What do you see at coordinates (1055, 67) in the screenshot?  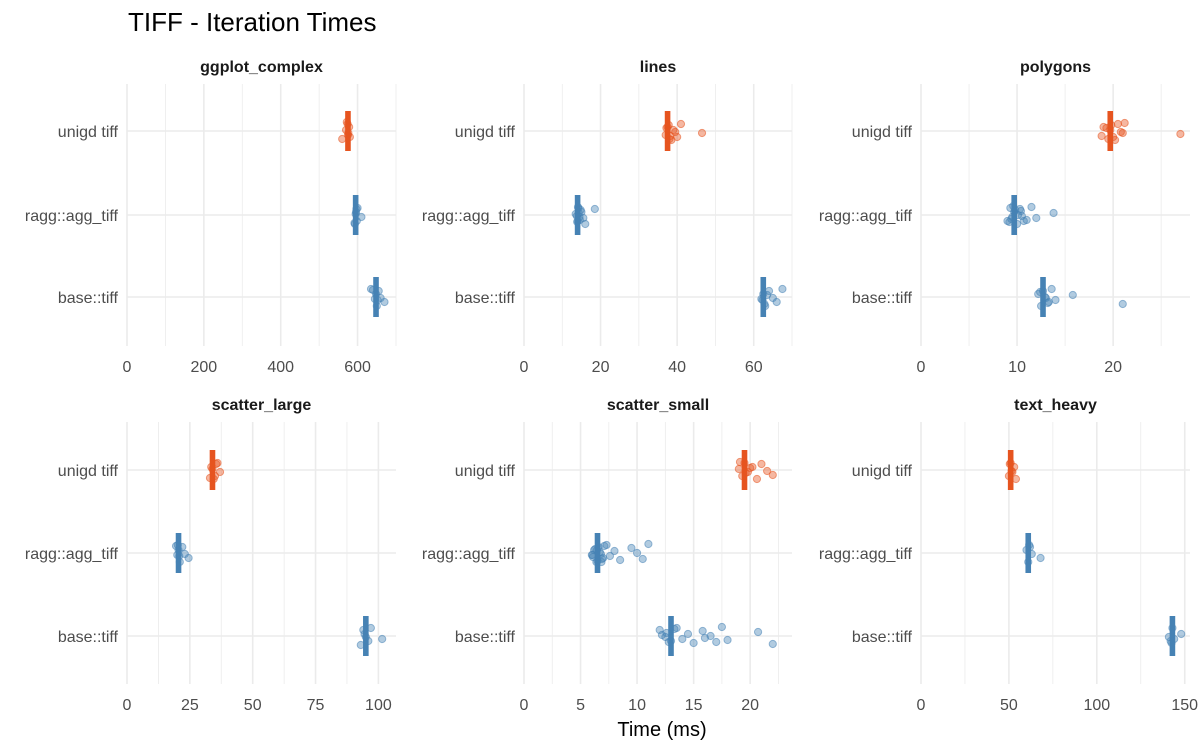 I see `panel-title: polygons` at bounding box center [1055, 67].